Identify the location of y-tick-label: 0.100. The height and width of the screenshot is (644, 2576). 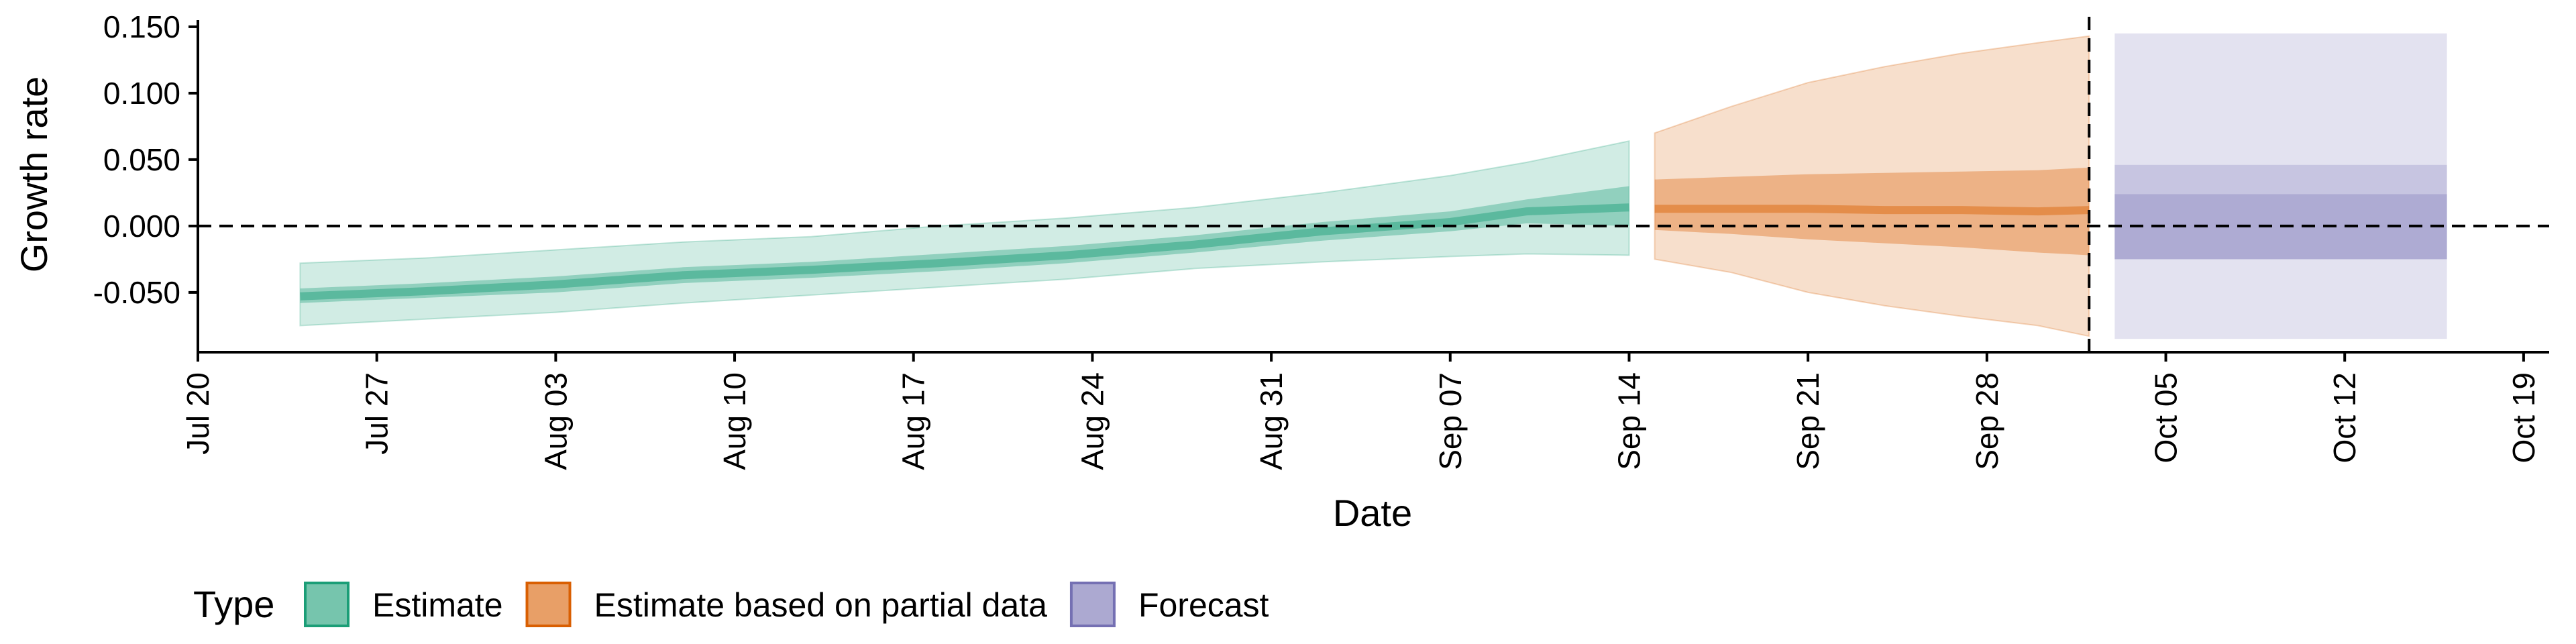
(141, 93).